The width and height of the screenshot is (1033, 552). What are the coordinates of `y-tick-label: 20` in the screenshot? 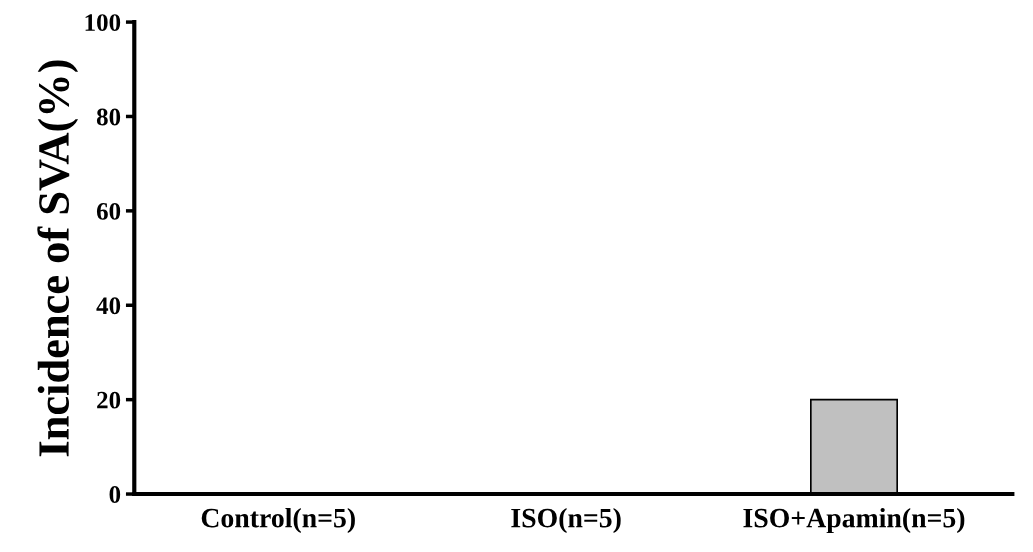 It's located at (109, 400).